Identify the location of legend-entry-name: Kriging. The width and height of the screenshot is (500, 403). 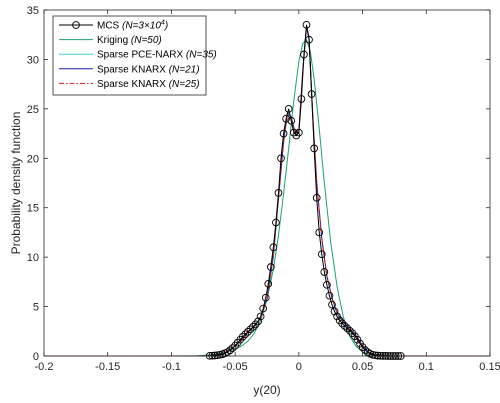
(114, 40).